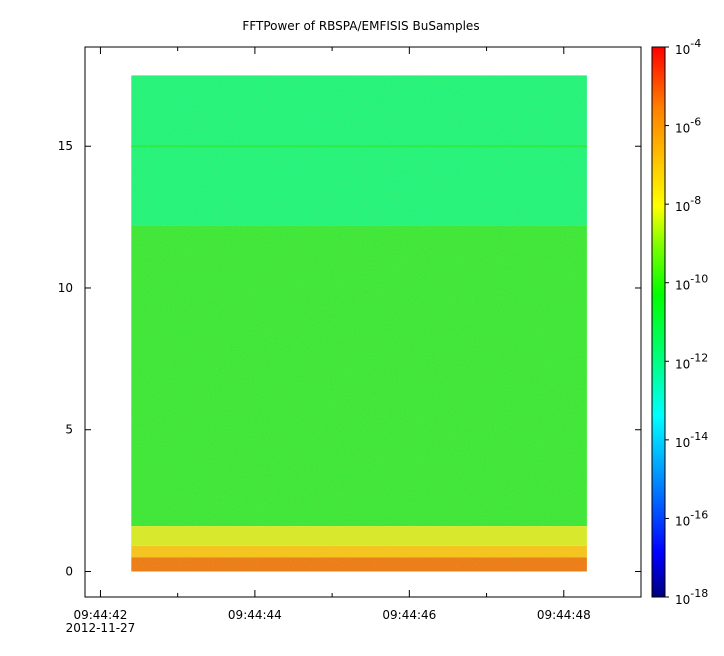  I want to click on colorbar-tick-label: 10⁻⁴, so click(688, 47).